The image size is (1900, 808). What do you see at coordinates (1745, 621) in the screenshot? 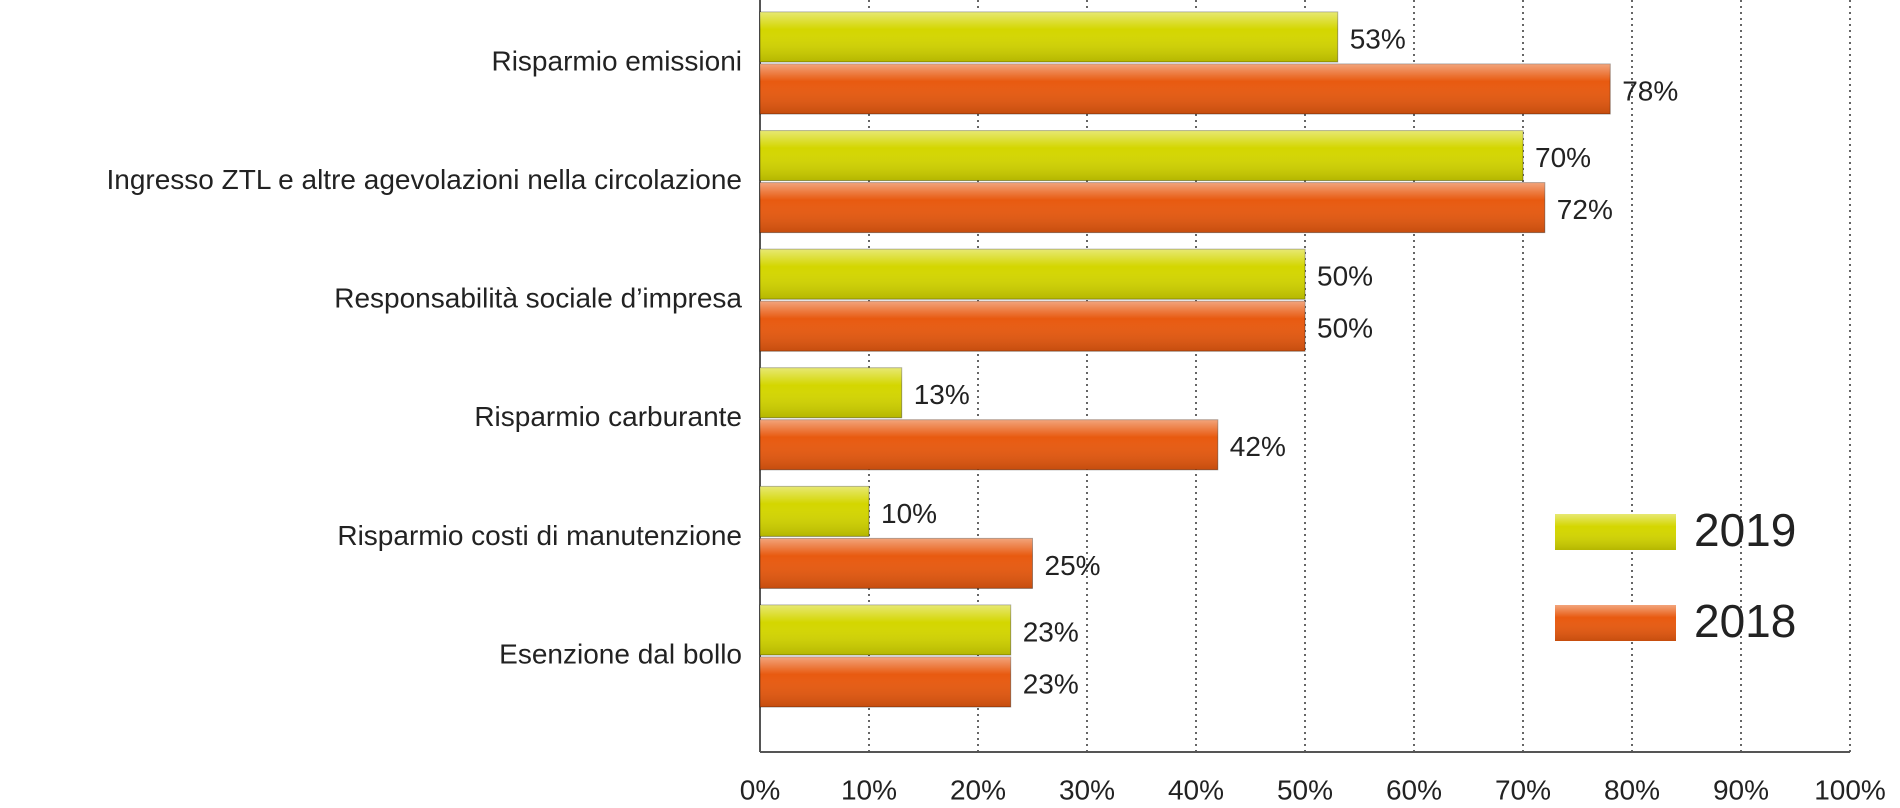
I see `legend-label: 2018` at bounding box center [1745, 621].